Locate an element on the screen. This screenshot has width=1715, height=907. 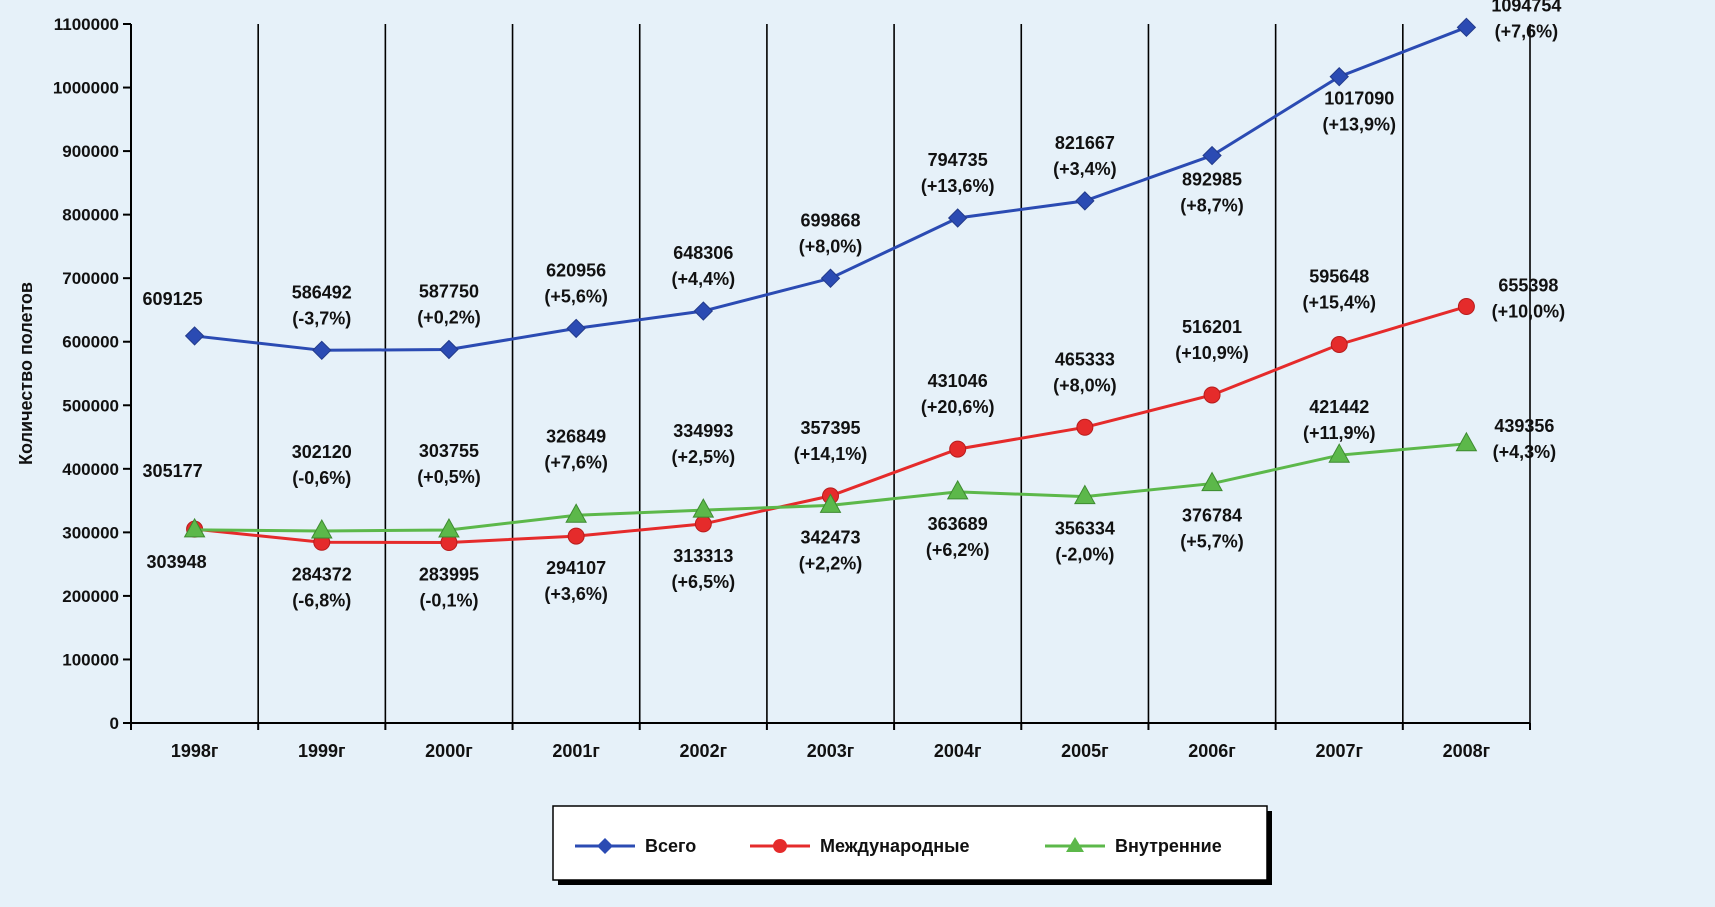
data-label-change: (+3,4%) is located at coordinates (1085, 169).